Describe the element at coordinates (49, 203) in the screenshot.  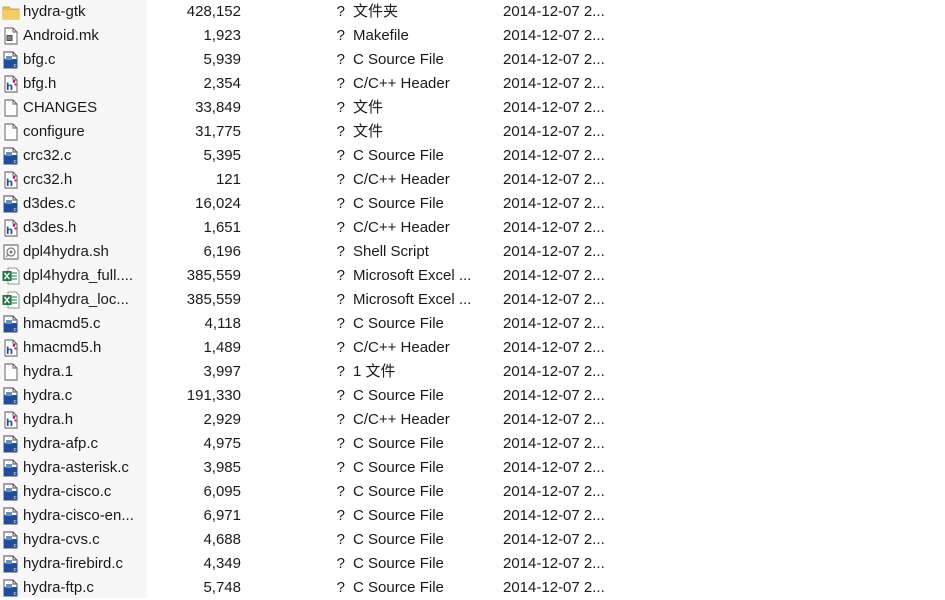
I see `file-name: d3des.c` at that location.